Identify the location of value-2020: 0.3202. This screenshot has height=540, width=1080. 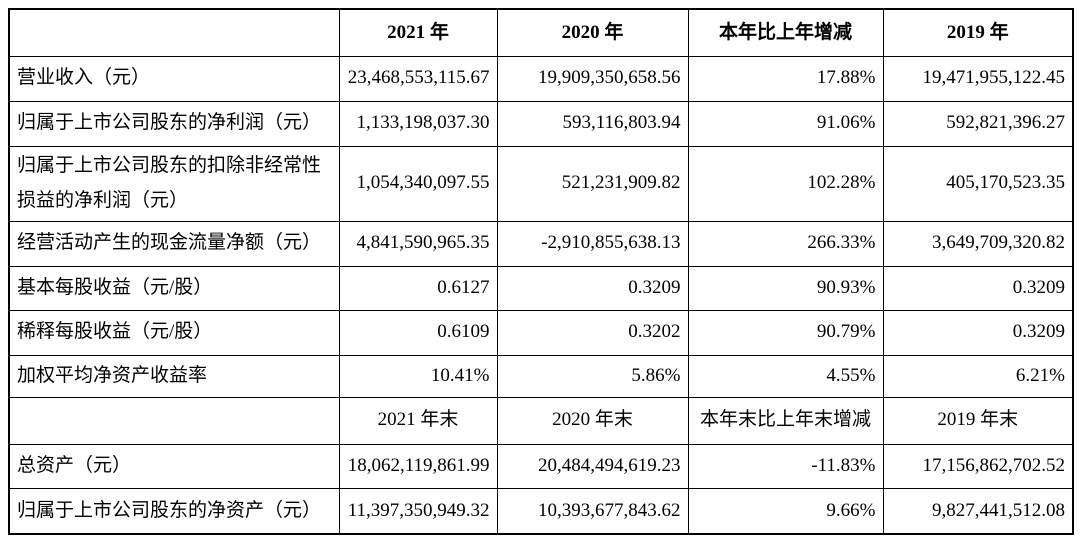
(592, 332).